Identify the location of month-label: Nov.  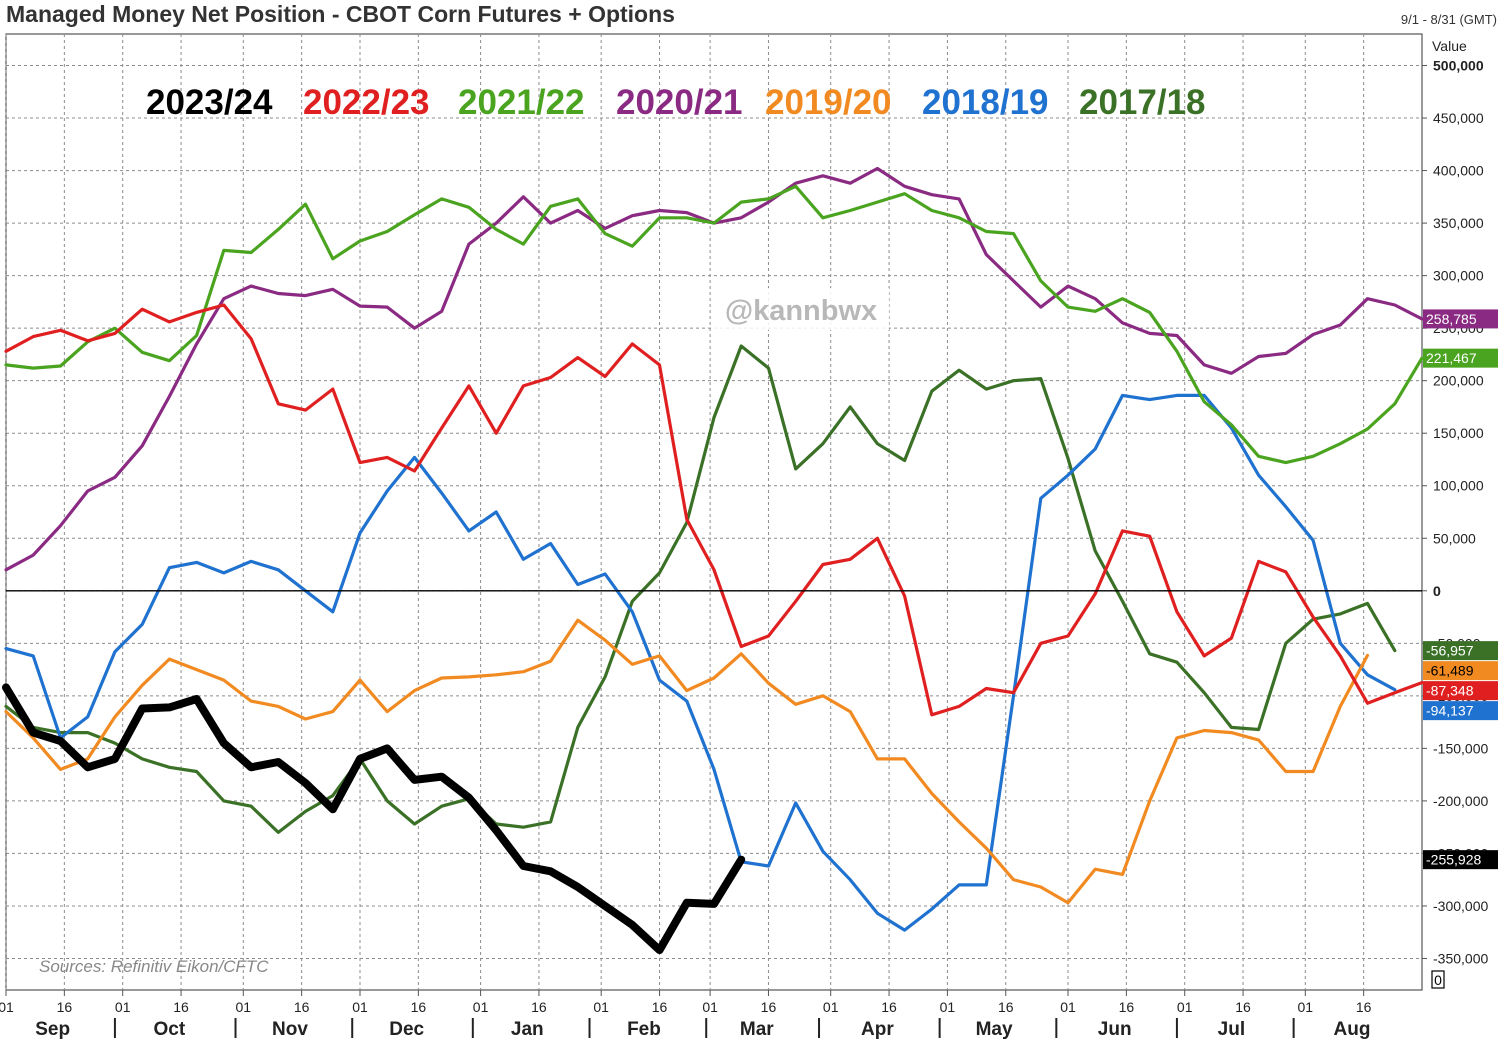
(290, 1029).